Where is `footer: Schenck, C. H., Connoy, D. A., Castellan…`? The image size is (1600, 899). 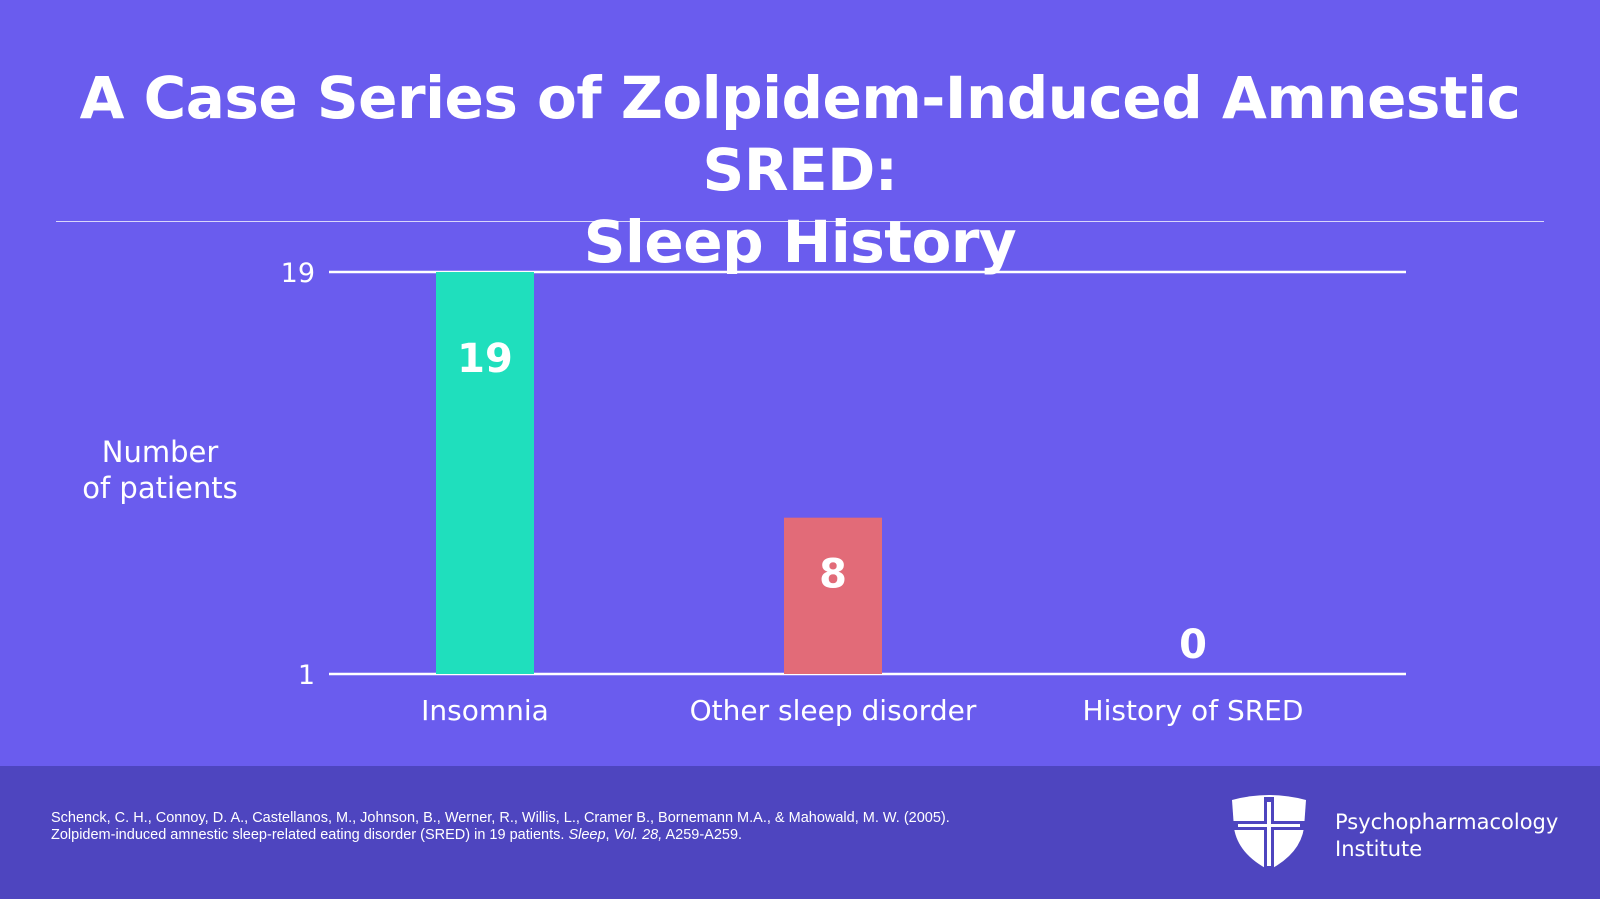 footer: Schenck, C. H., Connoy, D. A., Castellan… is located at coordinates (800, 832).